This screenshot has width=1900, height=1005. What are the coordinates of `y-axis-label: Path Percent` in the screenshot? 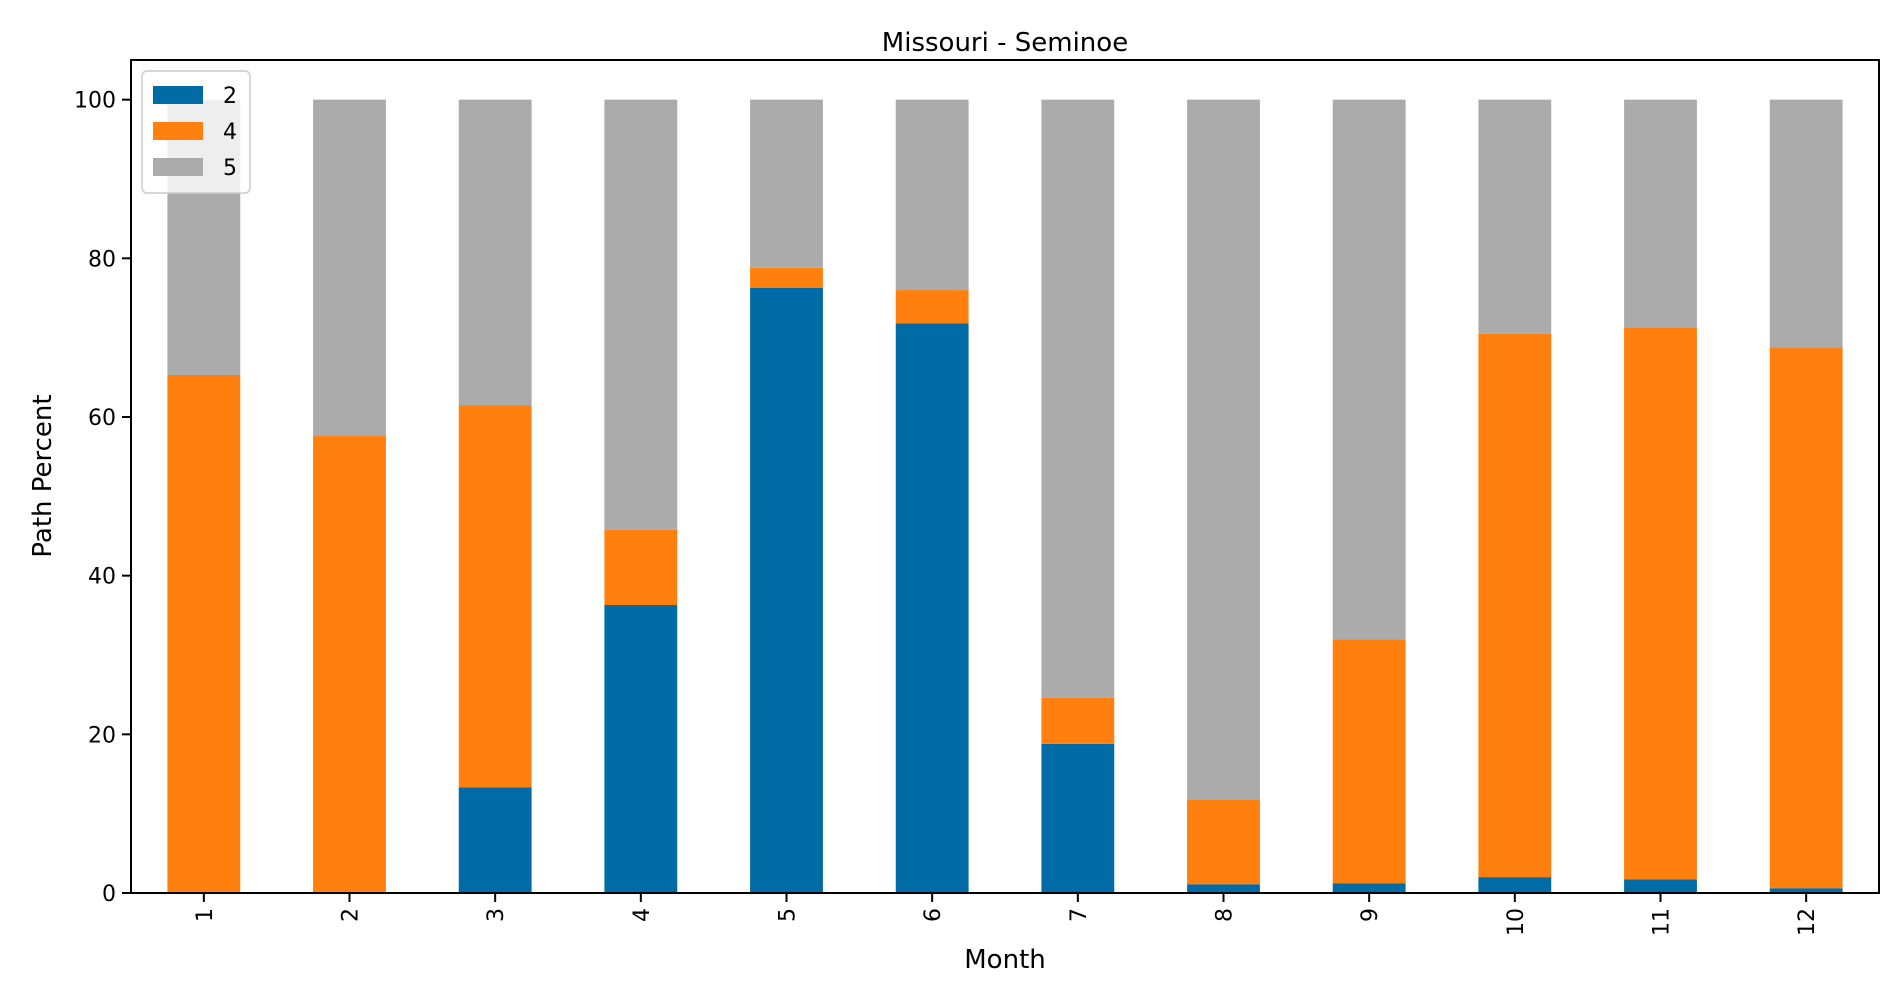 It's located at (43, 475).